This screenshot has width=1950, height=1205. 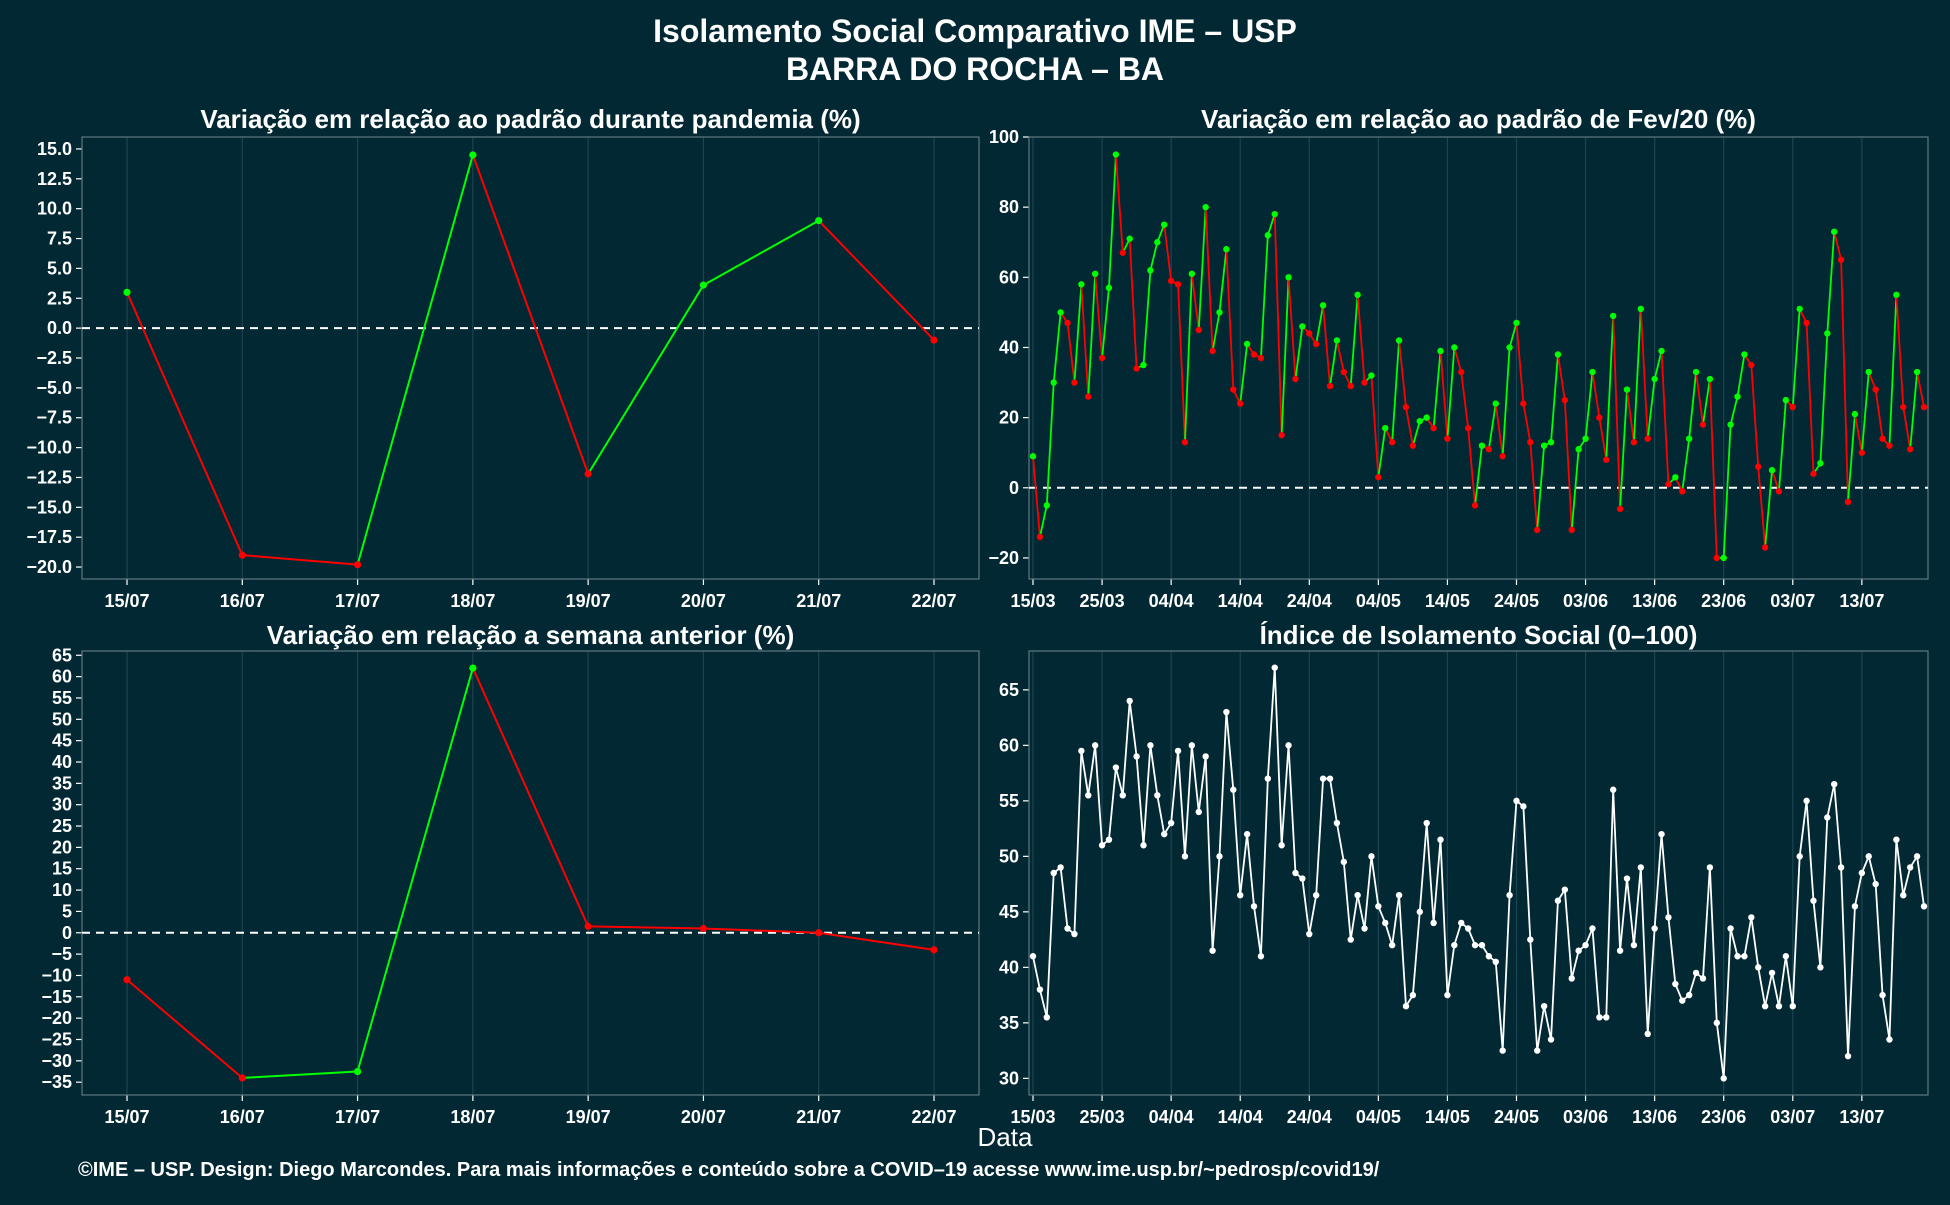 I want to click on y-tick-label: −20, so click(x=56, y=1018).